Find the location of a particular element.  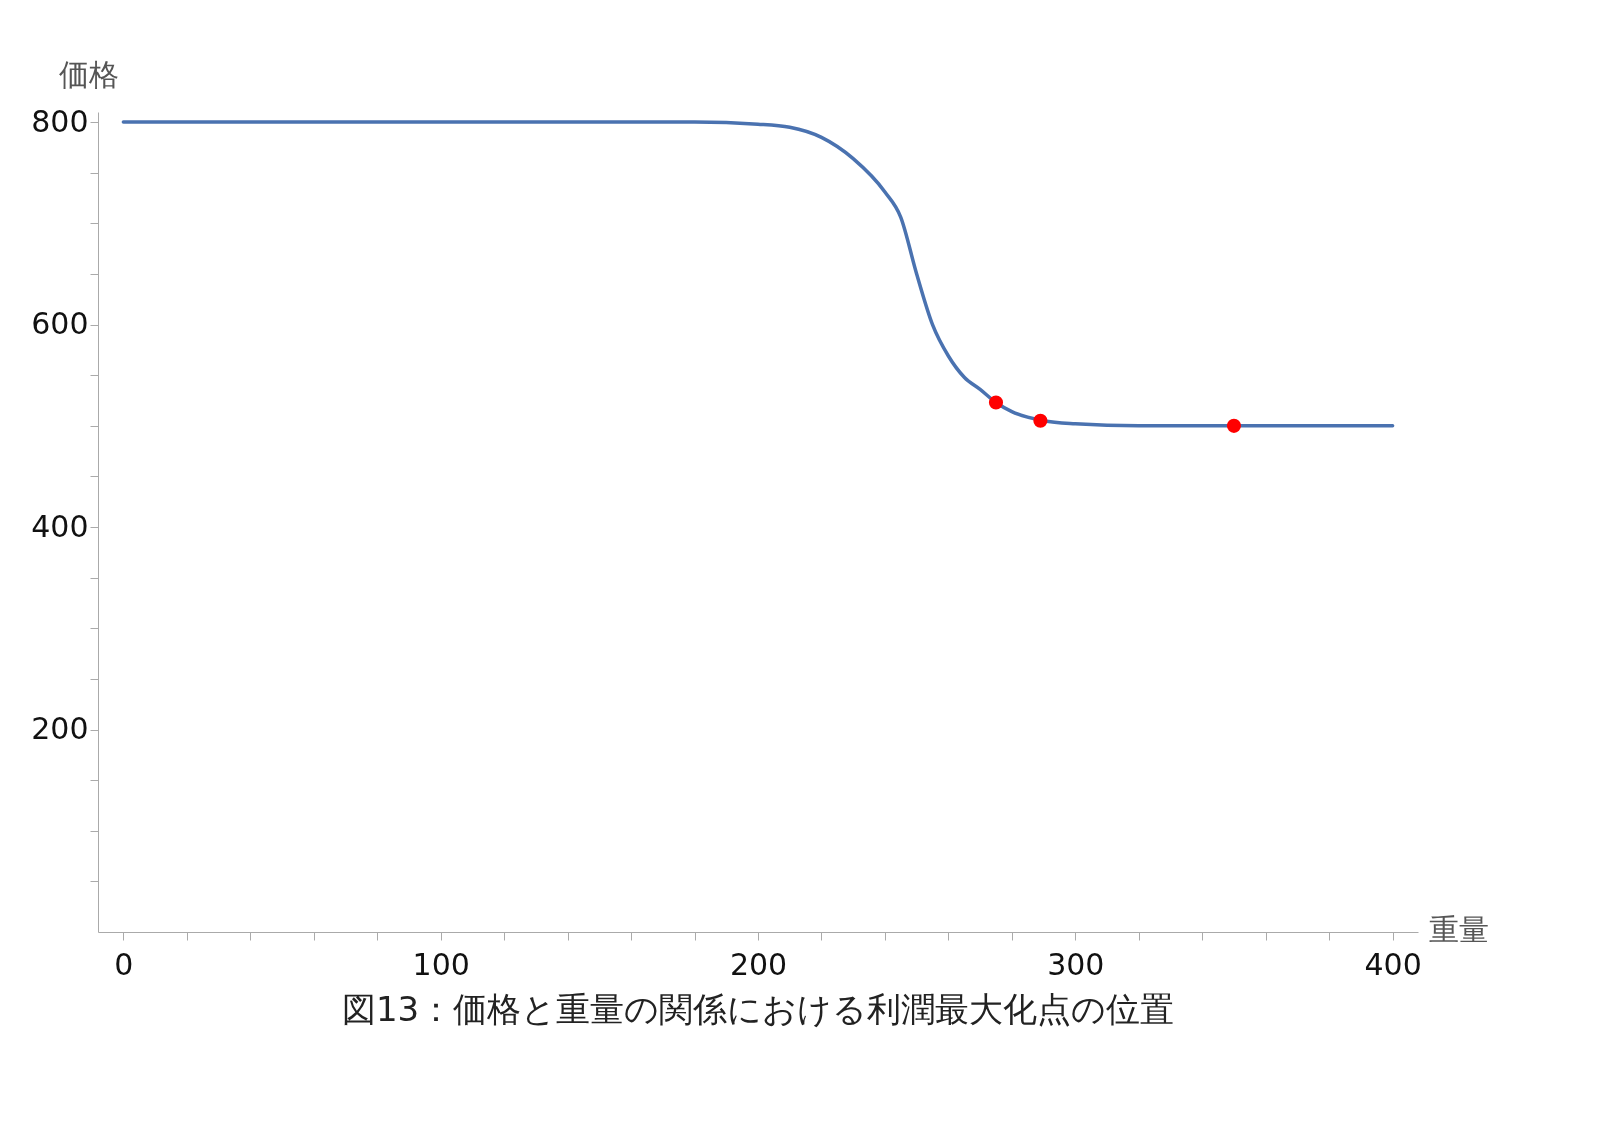

x-axis-title: 重量 is located at coordinates (1458, 929).